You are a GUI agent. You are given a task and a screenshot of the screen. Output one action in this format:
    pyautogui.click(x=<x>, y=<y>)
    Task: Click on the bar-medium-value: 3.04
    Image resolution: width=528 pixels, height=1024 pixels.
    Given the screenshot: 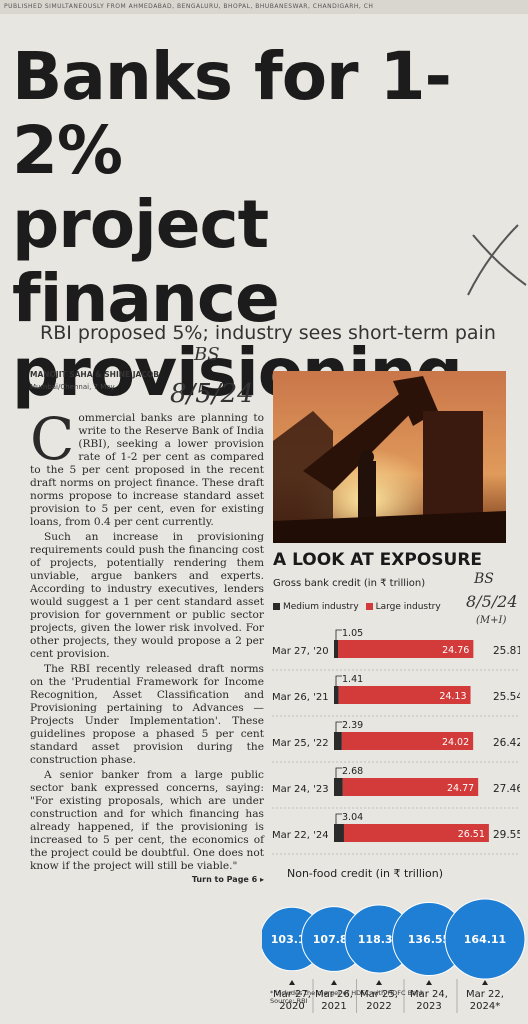 What is the action you would take?
    pyautogui.click(x=352, y=817)
    